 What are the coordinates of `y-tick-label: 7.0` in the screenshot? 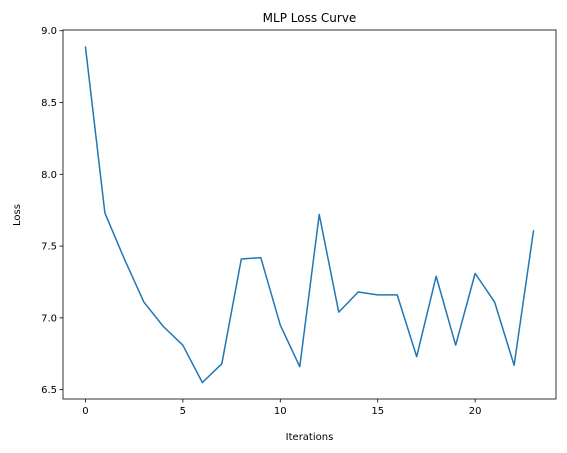 It's located at (49, 318).